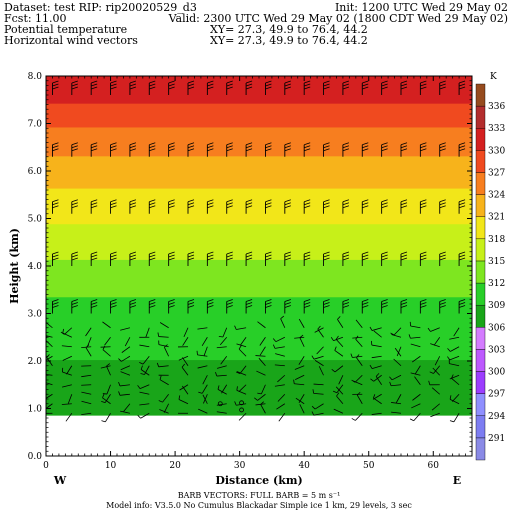 The image size is (512, 512). What do you see at coordinates (35, 457) in the screenshot?
I see `y-tick-label: 0.0` at bounding box center [35, 457].